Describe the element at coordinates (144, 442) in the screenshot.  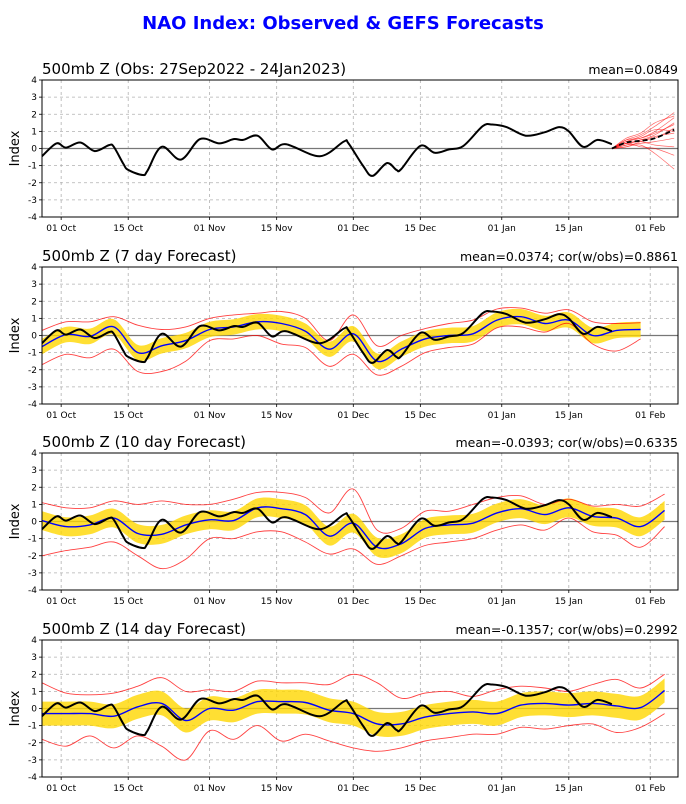
I see `panel-title: 500mb Z (10 day Forecast)` at that location.